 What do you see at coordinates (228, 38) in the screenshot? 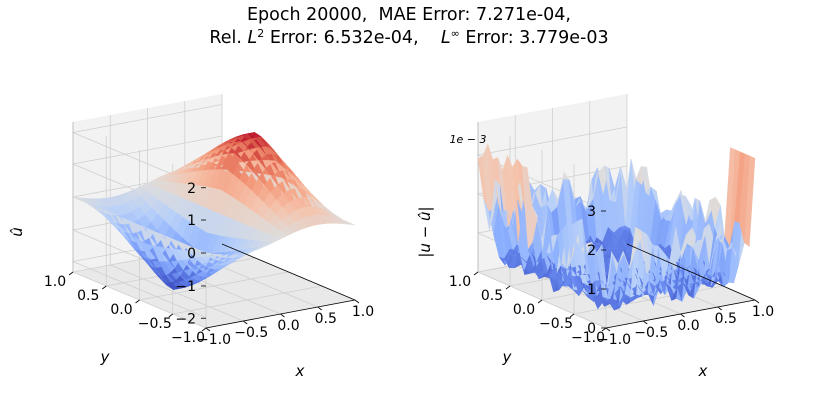
I see `title-rel-label: Rel.` at bounding box center [228, 38].